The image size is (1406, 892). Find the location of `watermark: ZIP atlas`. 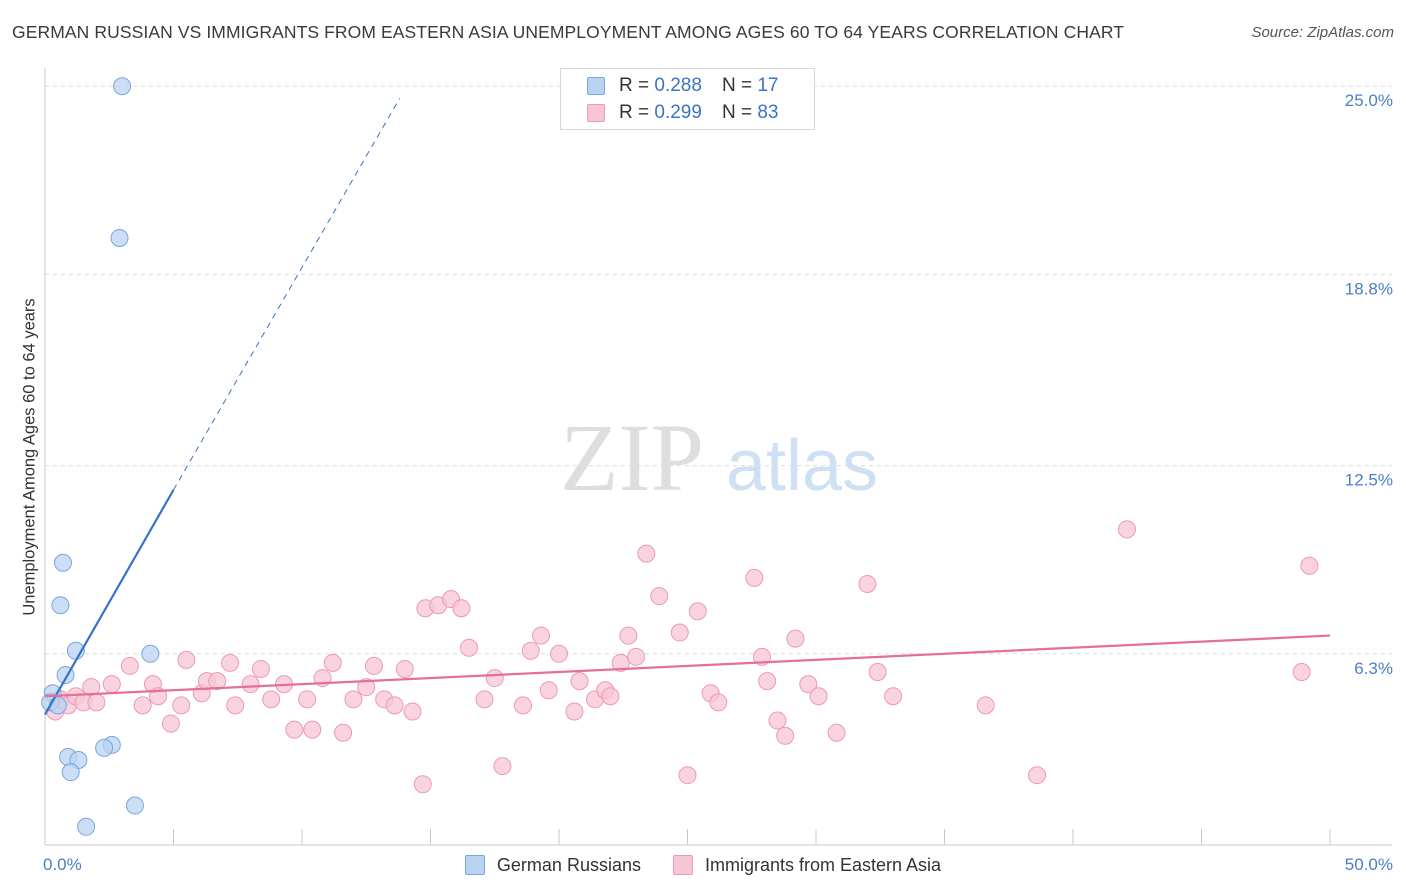

watermark: ZIP atlas is located at coordinates (719, 457).